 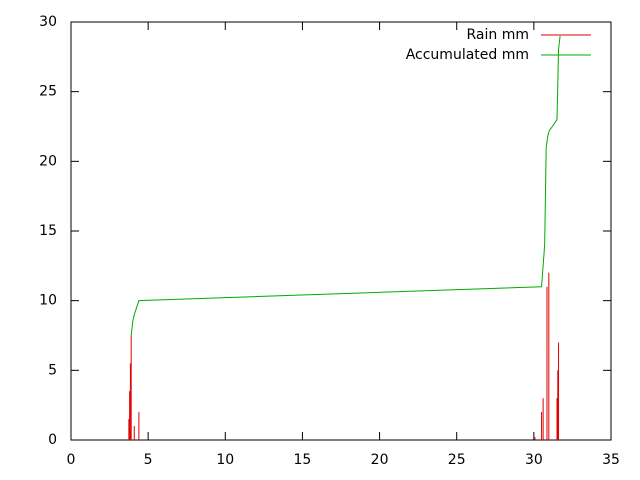 I want to click on x-tick-label: 20, so click(x=380, y=460).